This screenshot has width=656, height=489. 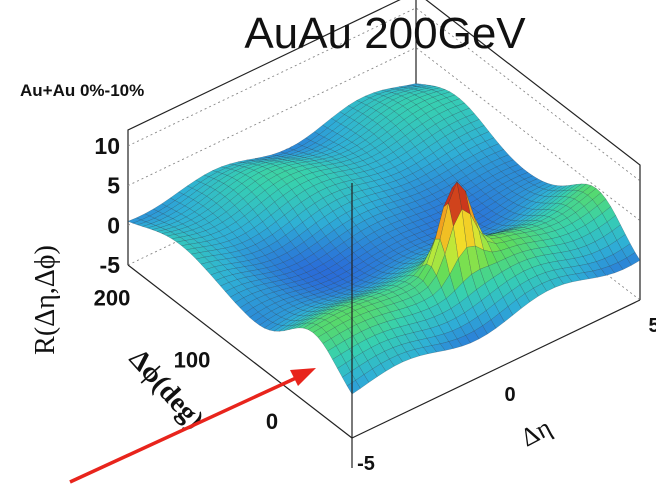 I want to click on chart-title: AuAu 200GeV, so click(x=385, y=33).